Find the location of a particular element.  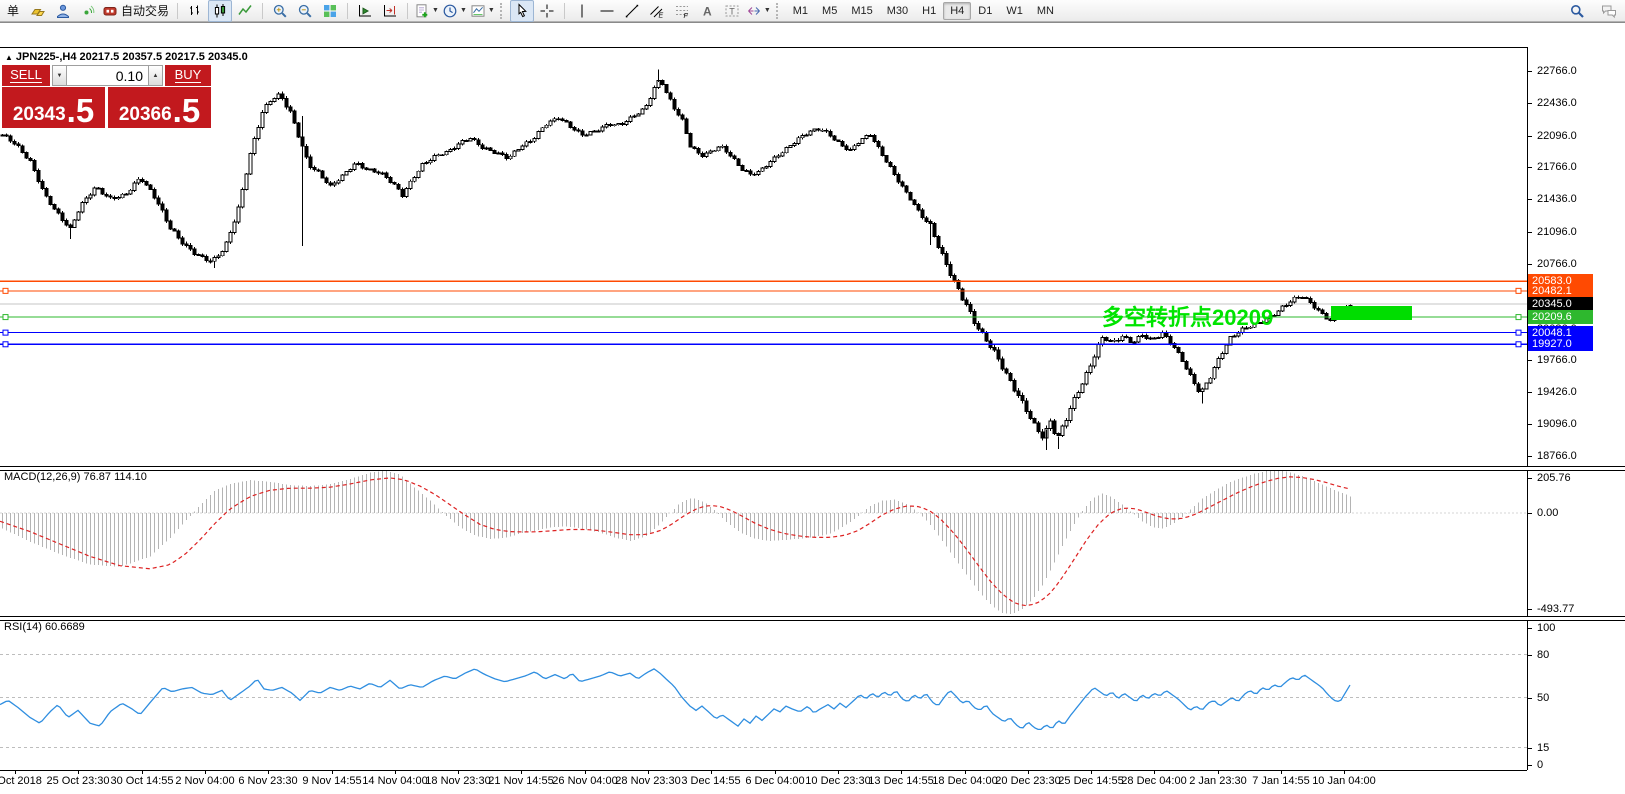

timeframe-m15: M15 is located at coordinates (862, 10).